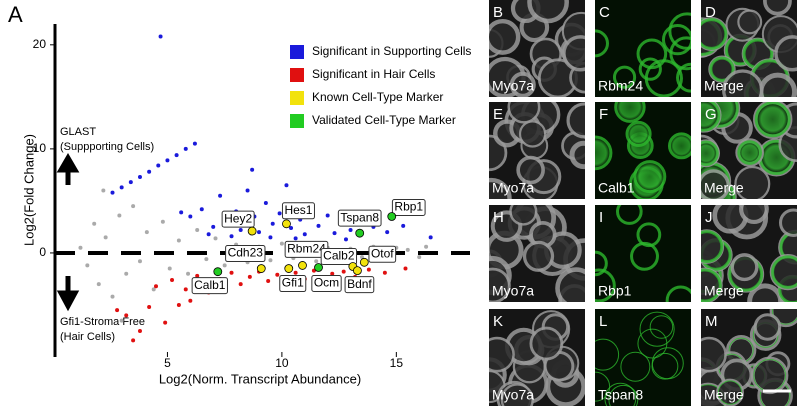  I want to click on micrograph: C Rbm24, so click(643, 48).